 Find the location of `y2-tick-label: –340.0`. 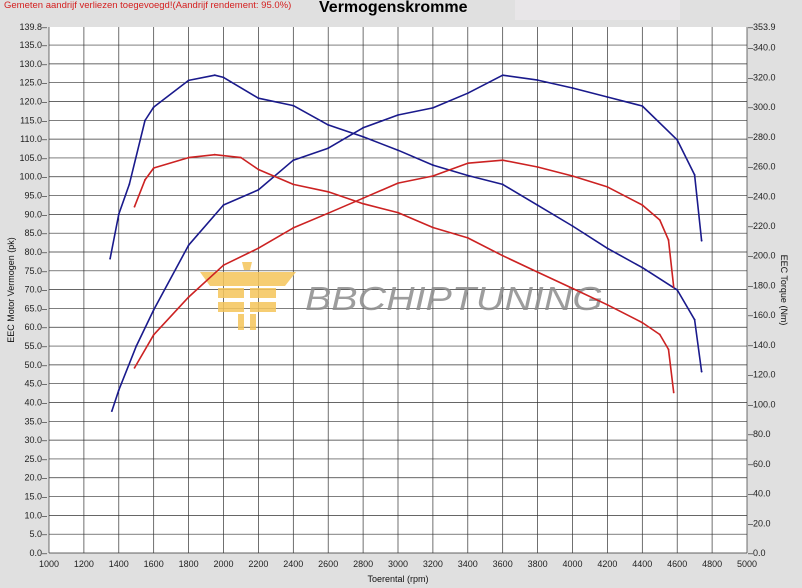

y2-tick-label: –340.0 is located at coordinates (762, 48).